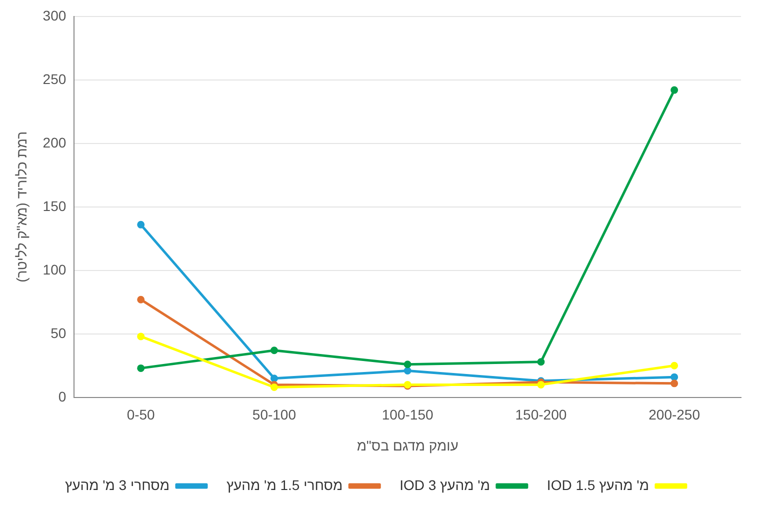 The width and height of the screenshot is (771, 508). I want to click on legend-label: מסחרי 1.5 מ' מהעץ, so click(284, 484).